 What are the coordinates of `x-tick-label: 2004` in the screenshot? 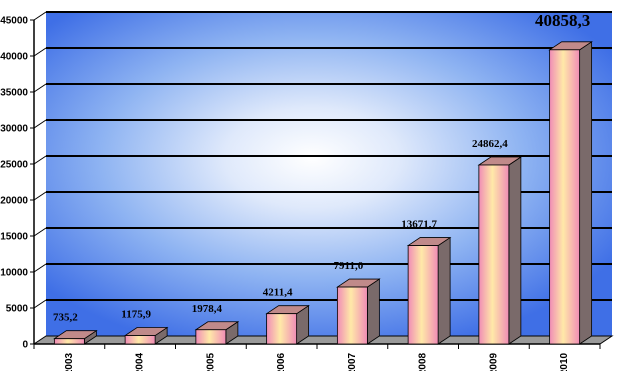 It's located at (140, 361).